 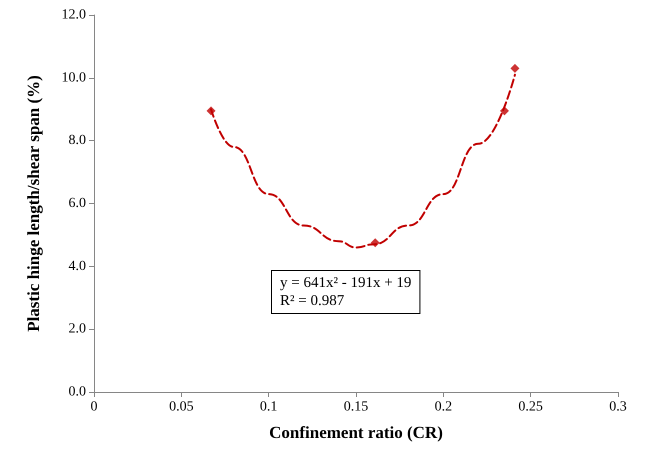 What do you see at coordinates (356, 432) in the screenshot?
I see `x-axis-title: Confinement ratio (CR)` at bounding box center [356, 432].